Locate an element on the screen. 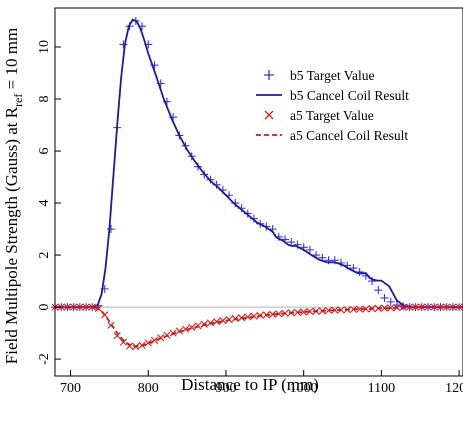  x-tick-label: 1100 is located at coordinates (381, 388).